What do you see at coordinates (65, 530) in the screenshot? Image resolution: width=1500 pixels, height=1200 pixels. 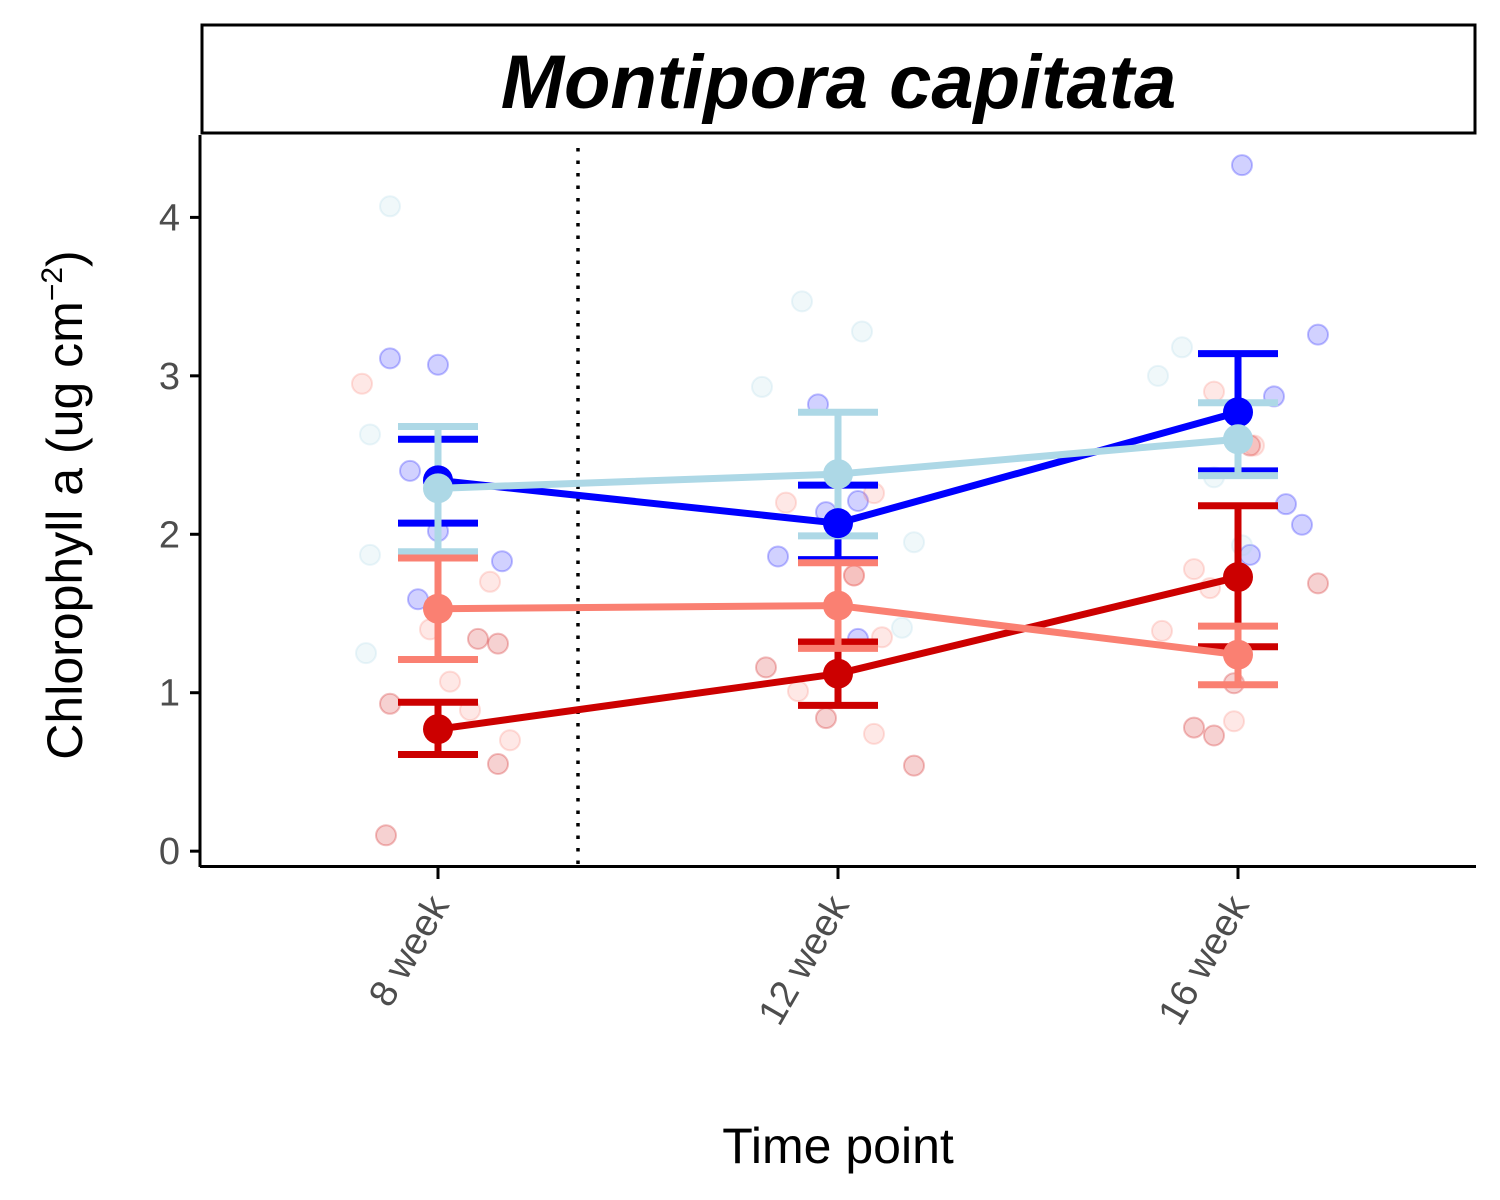 I see `y-axis-title-main: Chlorophyll a (ug cm` at bounding box center [65, 530].